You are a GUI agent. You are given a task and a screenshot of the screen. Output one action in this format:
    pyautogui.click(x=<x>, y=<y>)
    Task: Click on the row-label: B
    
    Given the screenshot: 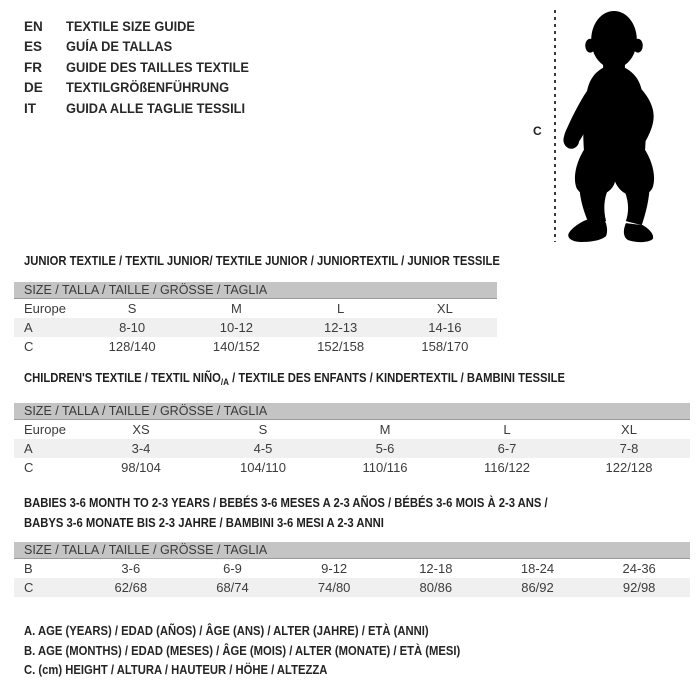 What is the action you would take?
    pyautogui.click(x=28, y=568)
    